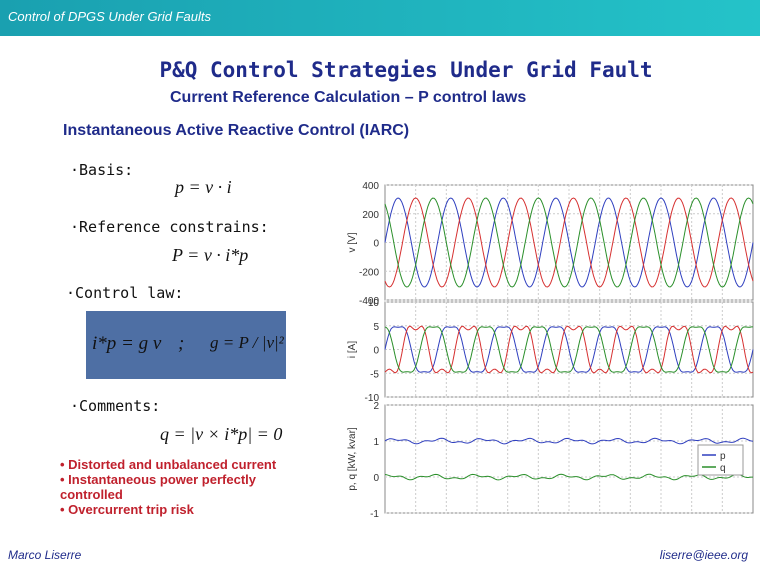 The width and height of the screenshot is (760, 567). Describe the element at coordinates (168, 464) in the screenshot. I see `comment-item: • Distorted and unbalanced current` at that location.